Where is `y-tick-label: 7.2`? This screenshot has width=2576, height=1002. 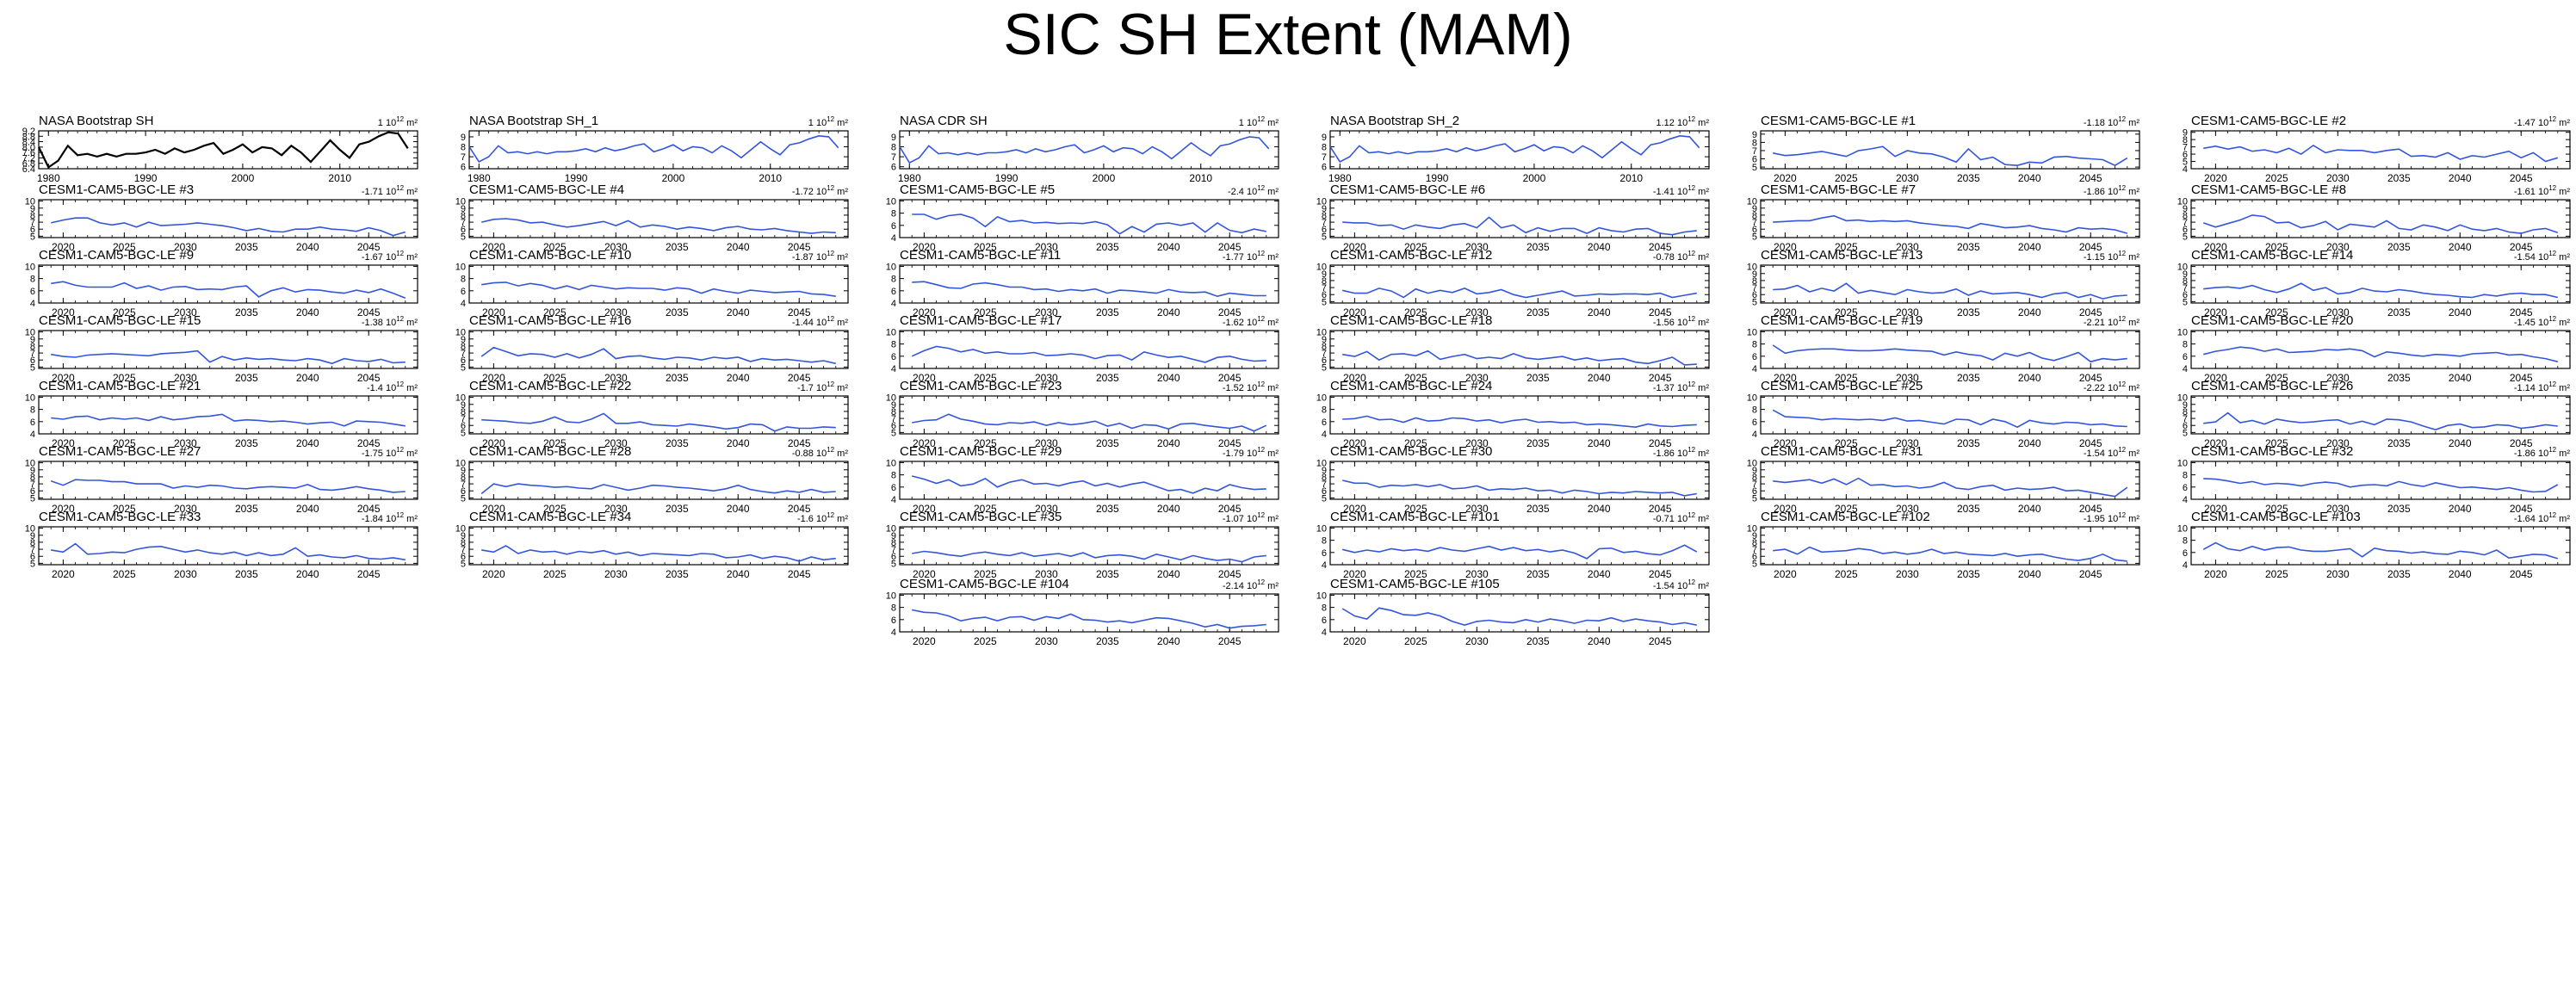 y-tick-label: 7.2 is located at coordinates (28, 158).